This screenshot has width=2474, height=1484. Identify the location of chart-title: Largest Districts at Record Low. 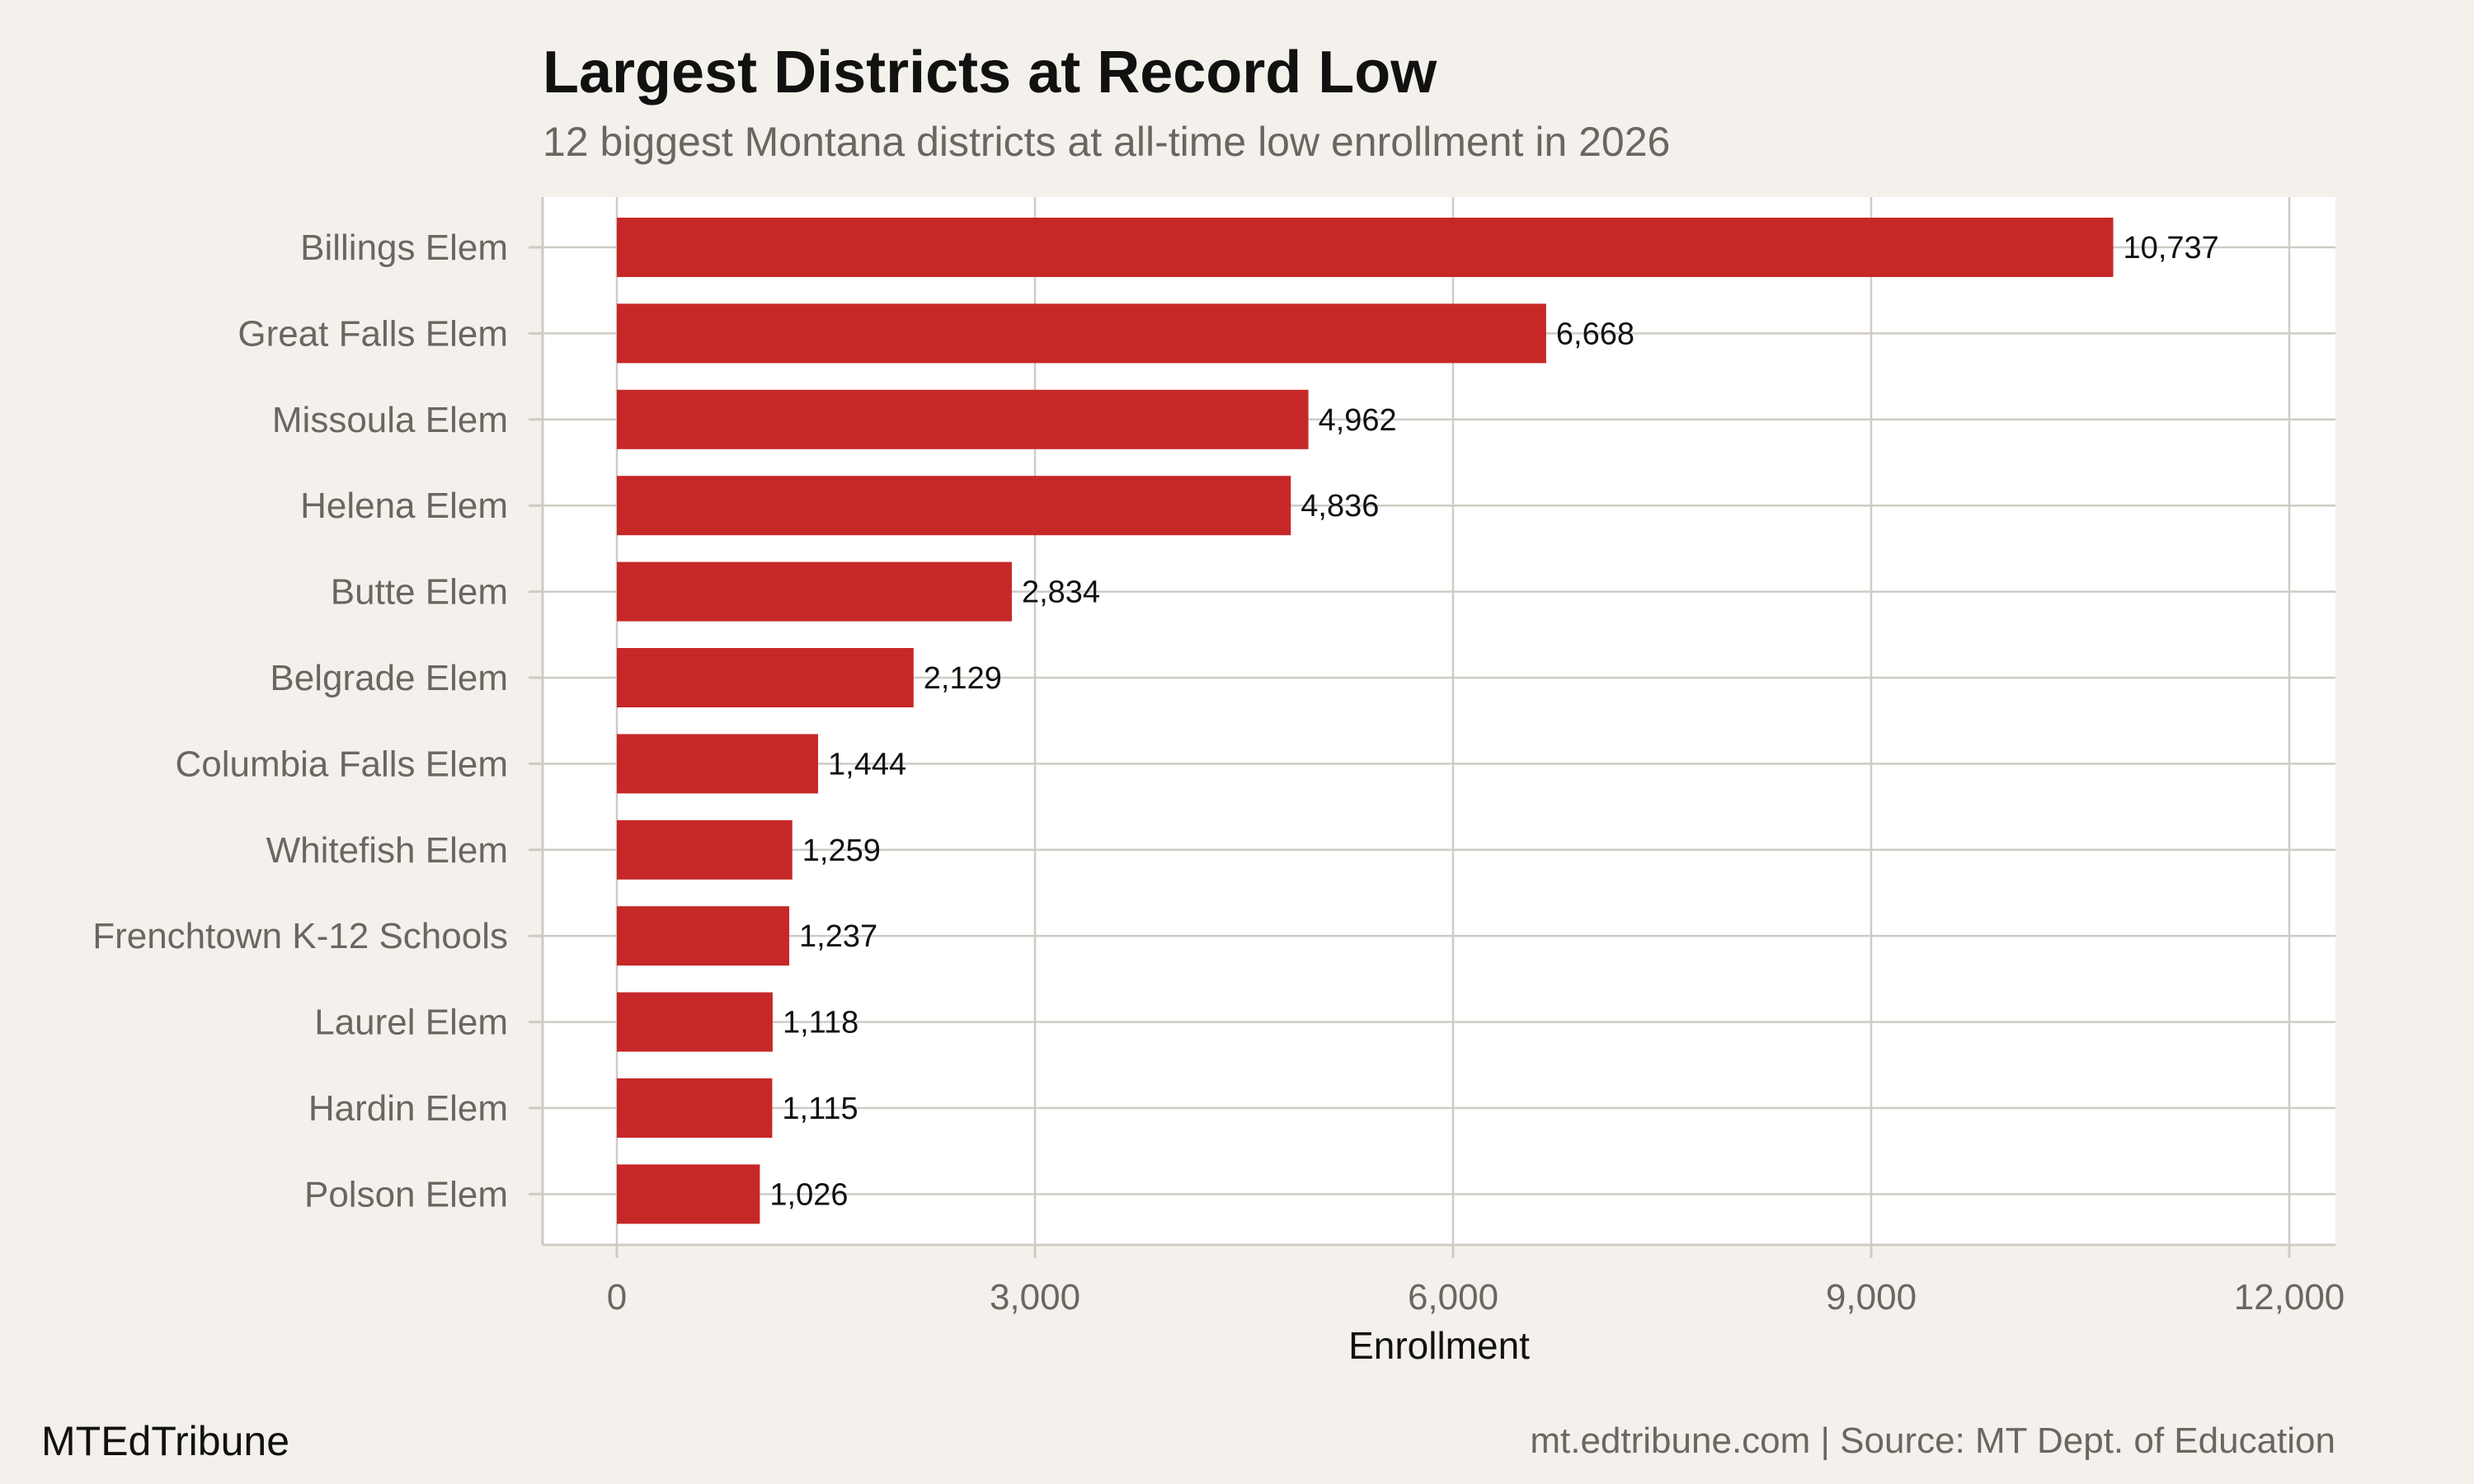
(990, 73).